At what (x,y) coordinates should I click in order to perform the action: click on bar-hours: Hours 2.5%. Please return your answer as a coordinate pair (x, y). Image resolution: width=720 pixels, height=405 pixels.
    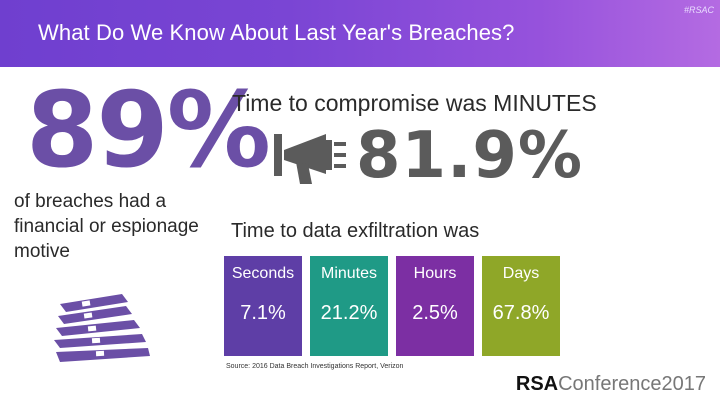
    Looking at the image, I should click on (435, 306).